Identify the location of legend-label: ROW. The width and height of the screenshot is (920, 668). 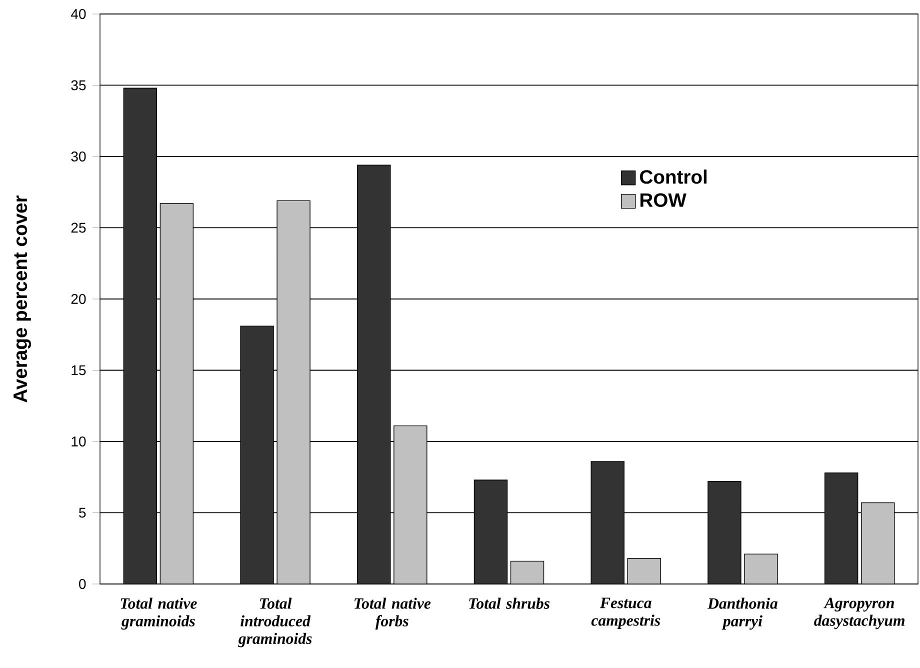
(663, 200).